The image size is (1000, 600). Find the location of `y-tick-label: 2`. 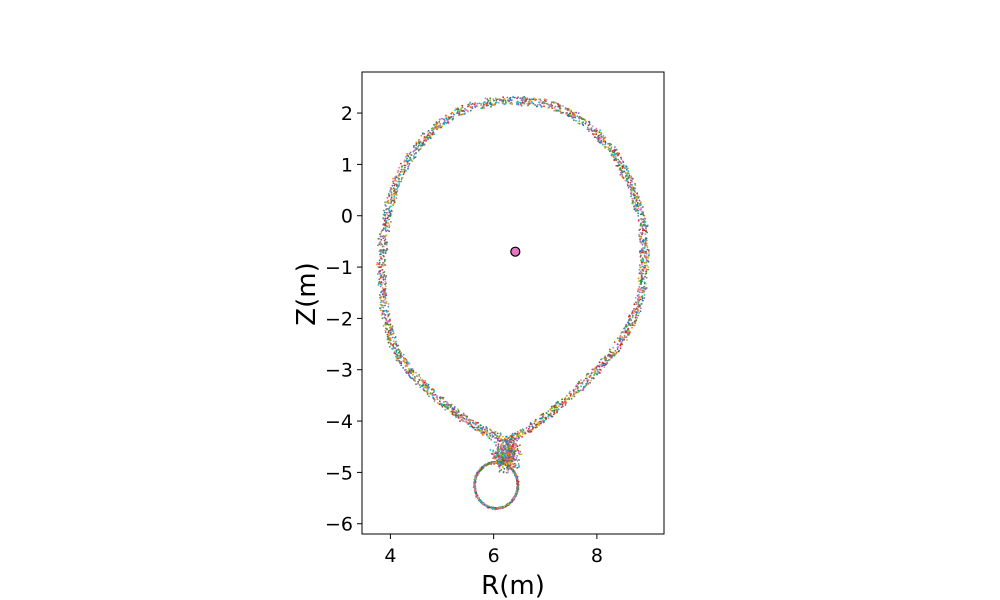

y-tick-label: 2 is located at coordinates (347, 114).